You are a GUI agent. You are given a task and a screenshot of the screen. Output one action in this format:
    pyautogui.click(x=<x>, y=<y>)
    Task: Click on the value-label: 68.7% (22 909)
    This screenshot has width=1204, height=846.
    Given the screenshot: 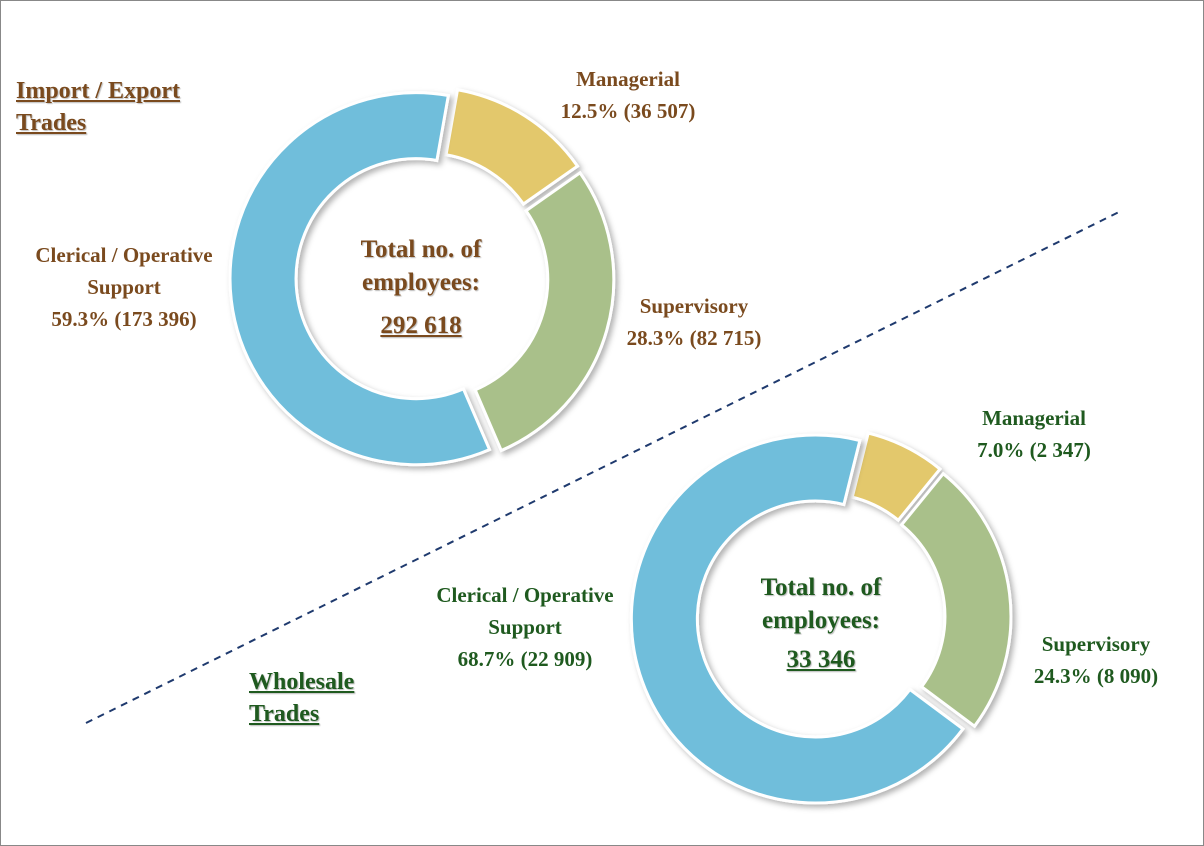 What is the action you would take?
    pyautogui.click(x=525, y=659)
    